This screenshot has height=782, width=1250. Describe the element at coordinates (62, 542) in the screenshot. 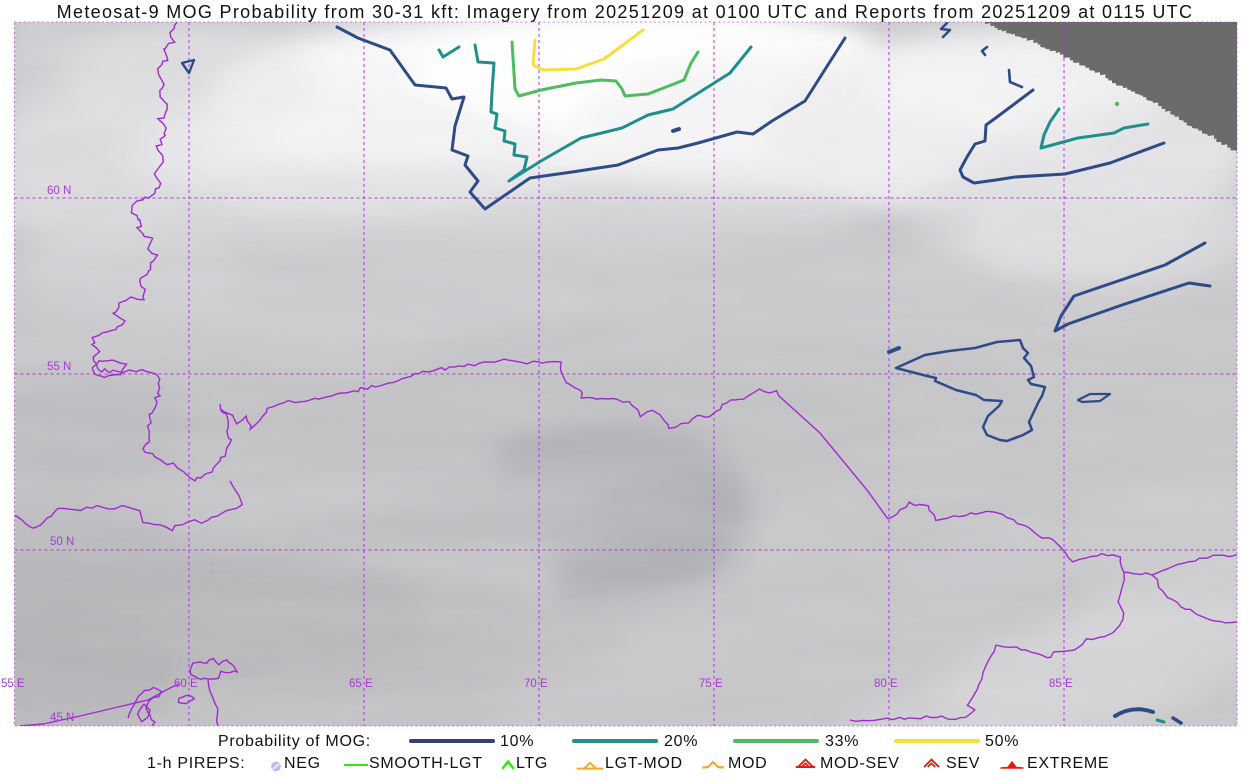

I see `svg-text: 50 N` at that location.